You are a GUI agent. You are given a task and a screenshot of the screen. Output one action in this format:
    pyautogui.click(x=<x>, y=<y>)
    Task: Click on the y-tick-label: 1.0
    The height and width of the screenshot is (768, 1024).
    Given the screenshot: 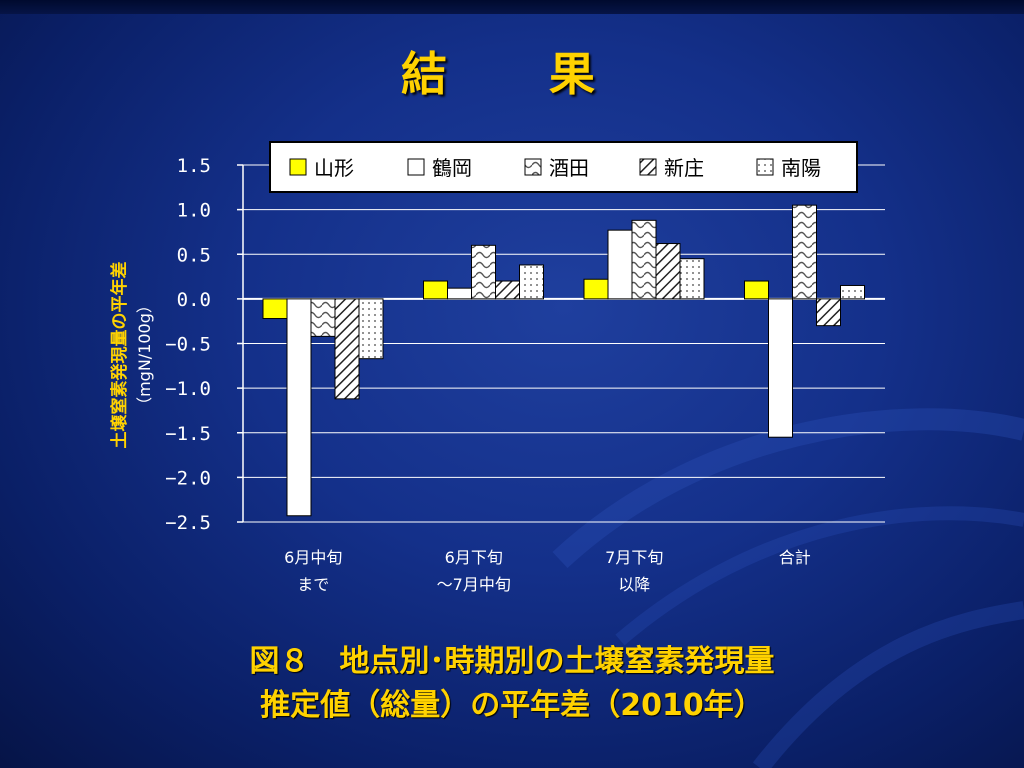 What is the action you would take?
    pyautogui.click(x=194, y=211)
    